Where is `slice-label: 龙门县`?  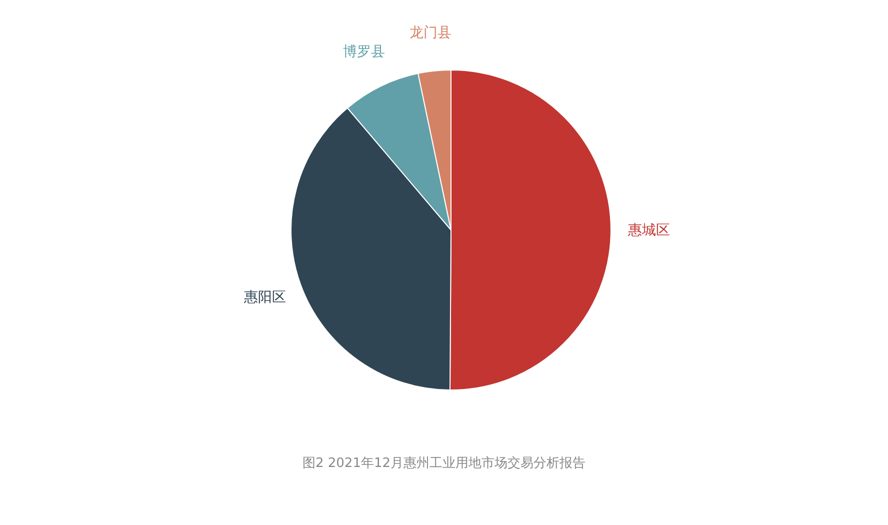
slice-label: 龙门县 is located at coordinates (431, 33).